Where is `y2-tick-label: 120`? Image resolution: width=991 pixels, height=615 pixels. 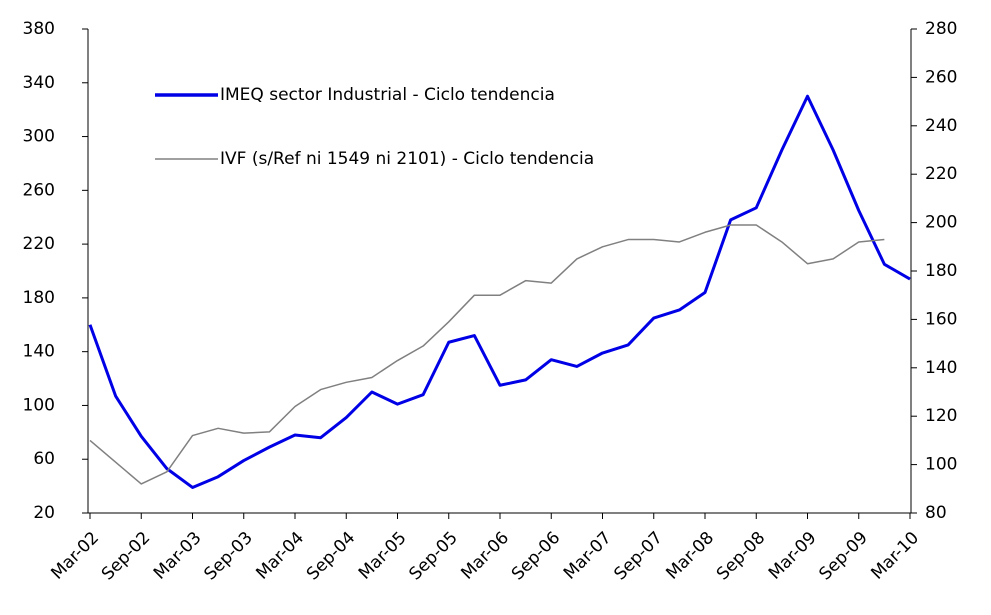
y2-tick-label: 120 is located at coordinates (941, 416).